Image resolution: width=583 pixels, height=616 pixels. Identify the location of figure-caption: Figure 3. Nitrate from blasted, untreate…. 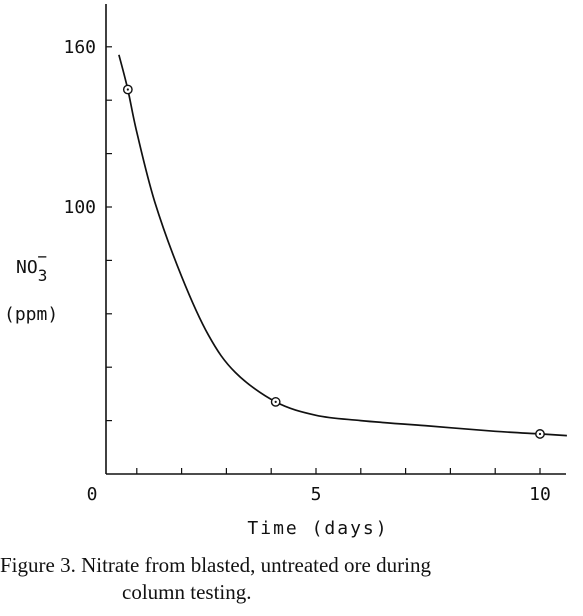
(291, 579).